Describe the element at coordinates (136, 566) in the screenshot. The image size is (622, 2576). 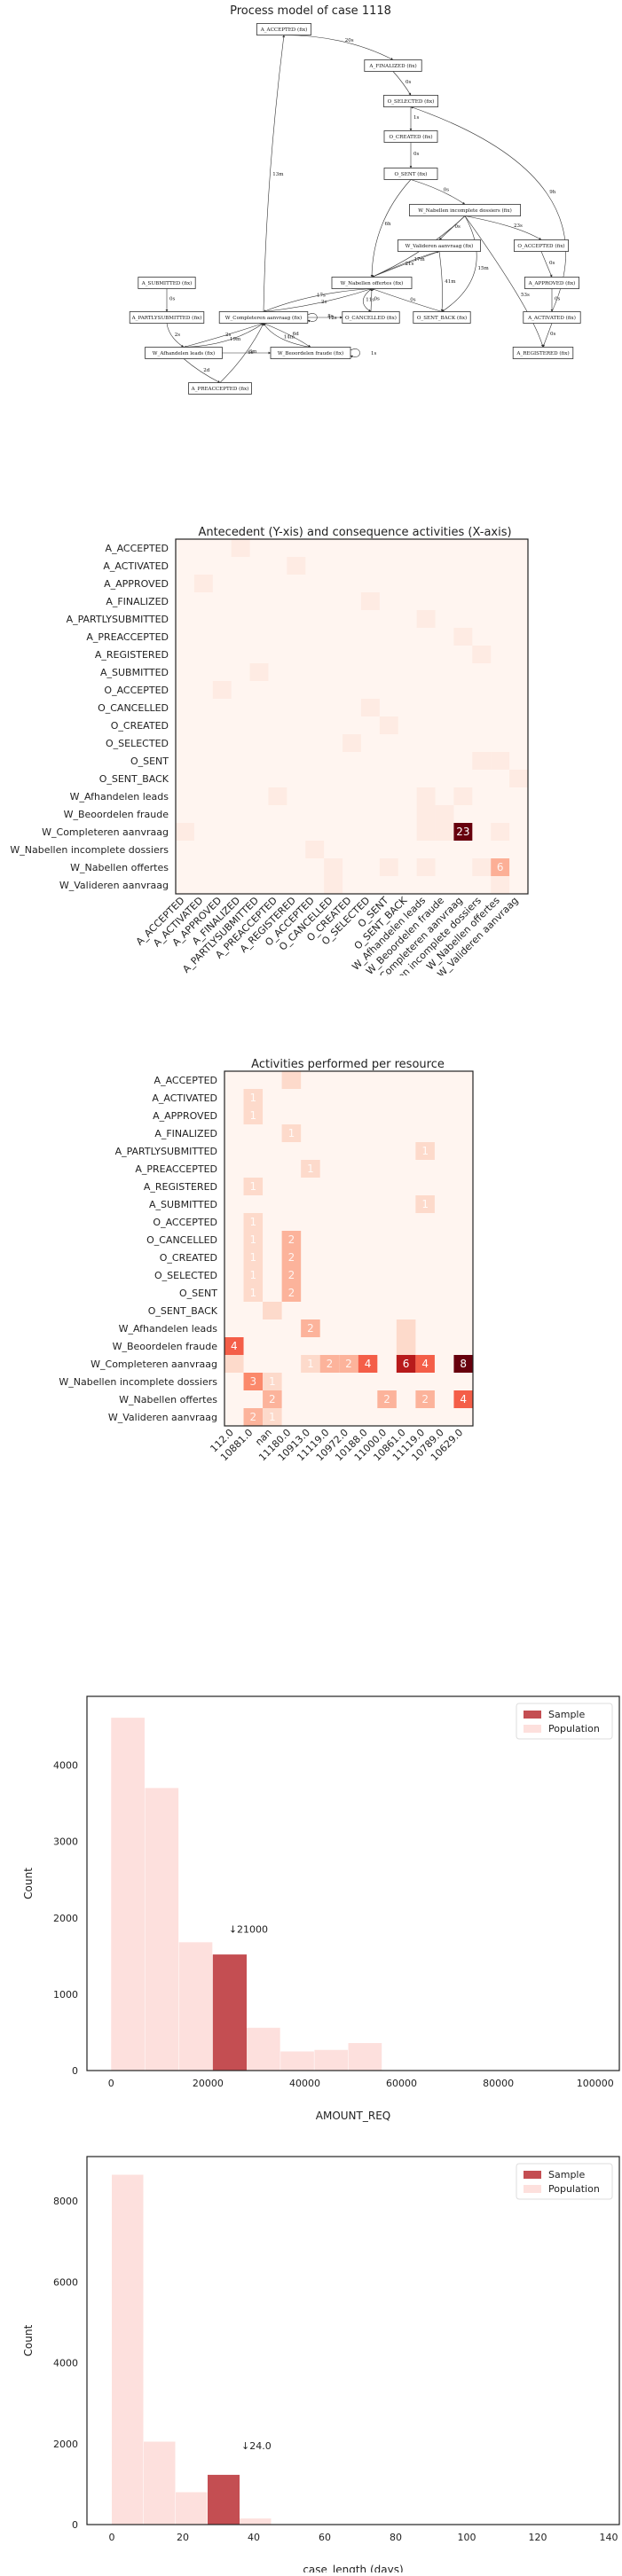
I see `heatmap-row-label: A_ACTIVATED` at that location.